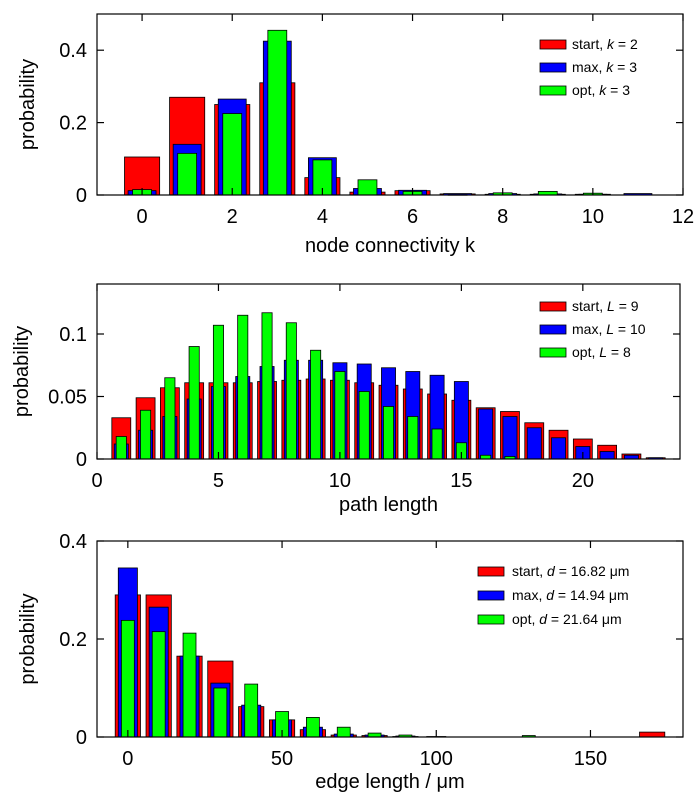 This screenshot has height=806, width=700. What do you see at coordinates (73, 335) in the screenshot?
I see `y-tick-label: 0.1` at bounding box center [73, 335].